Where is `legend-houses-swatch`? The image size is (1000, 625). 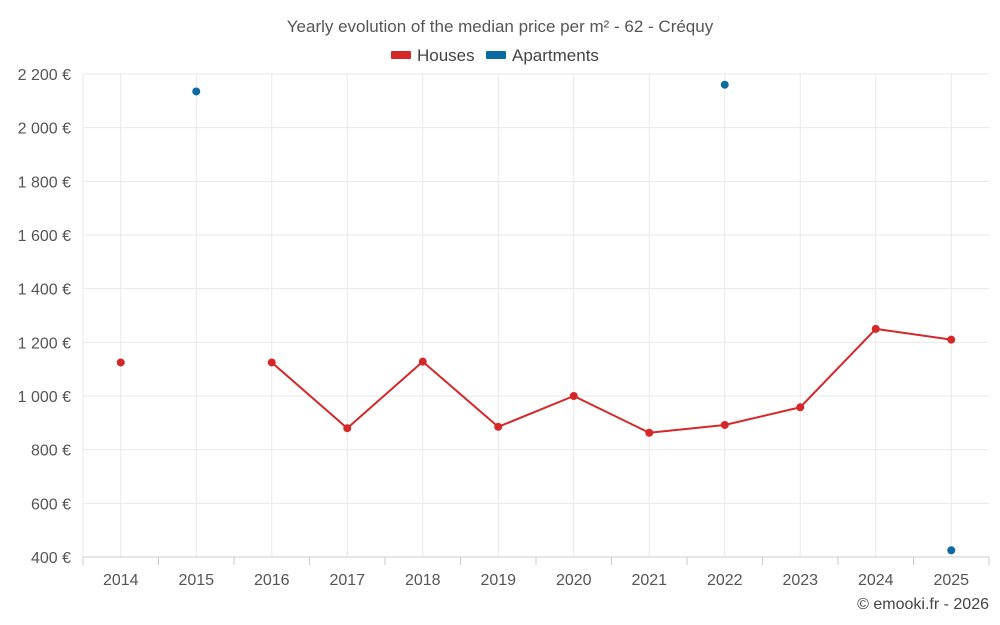 legend-houses-swatch is located at coordinates (401, 55).